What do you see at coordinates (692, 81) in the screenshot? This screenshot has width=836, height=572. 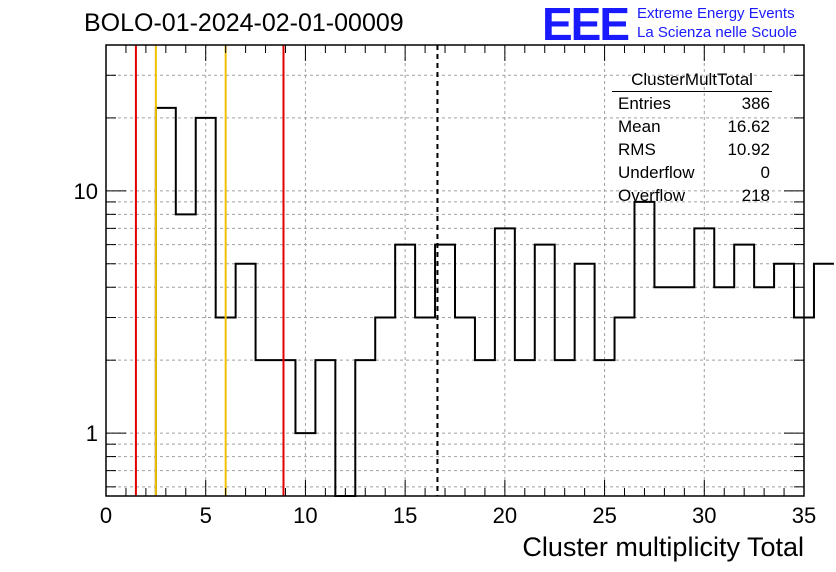 I see `stats-title: ClusterMultTotal` at bounding box center [692, 81].